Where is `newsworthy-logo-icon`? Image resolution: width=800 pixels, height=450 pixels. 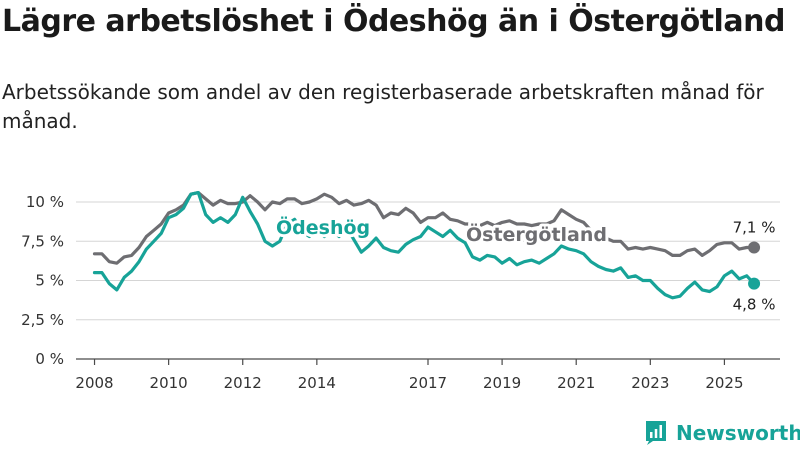
newsworthy-logo-icon is located at coordinates (656, 433).